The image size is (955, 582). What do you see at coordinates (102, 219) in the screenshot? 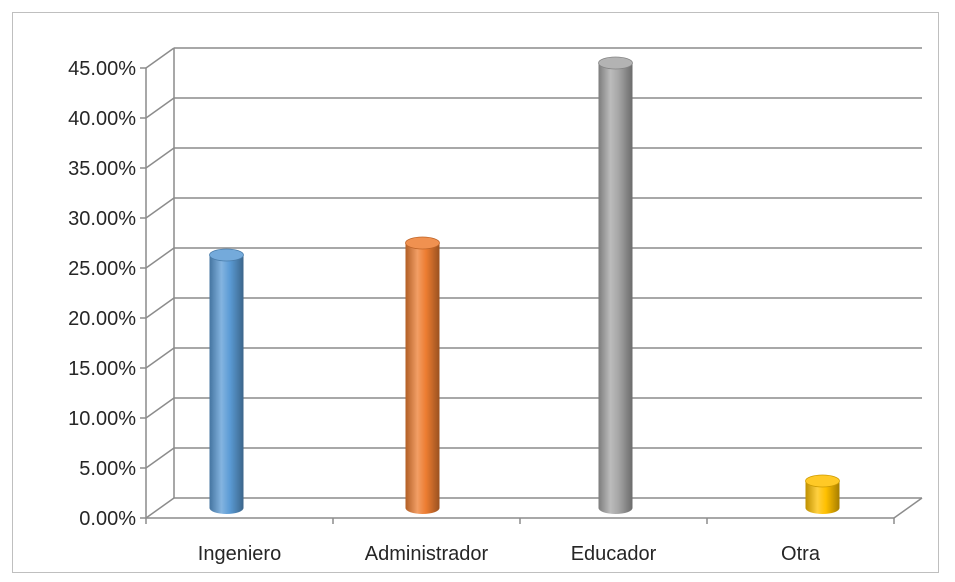
I see `y-tick-label: 30.00%` at bounding box center [102, 219].